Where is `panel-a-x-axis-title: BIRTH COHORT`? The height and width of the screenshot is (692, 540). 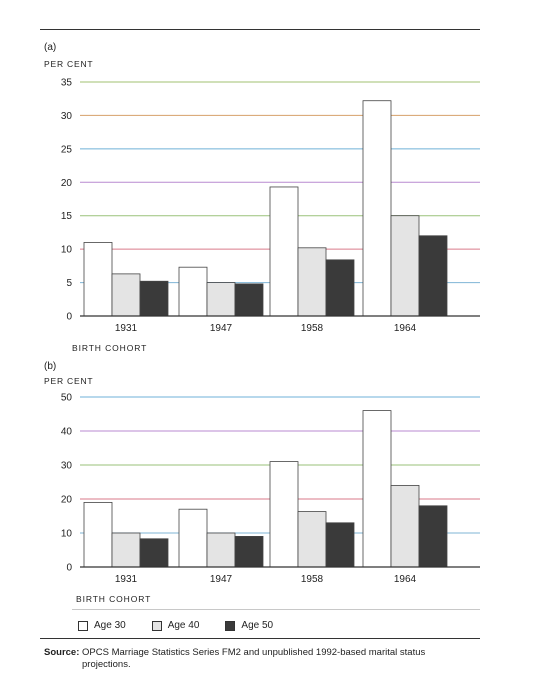
panel-a-x-axis-title: BIRTH COHORT is located at coordinates (110, 348).